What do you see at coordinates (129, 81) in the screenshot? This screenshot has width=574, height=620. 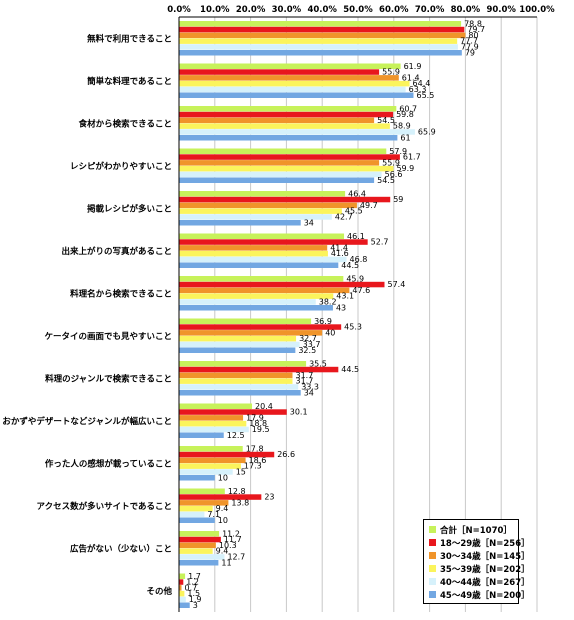 I see `category-label: 簡単な料理であること` at bounding box center [129, 81].